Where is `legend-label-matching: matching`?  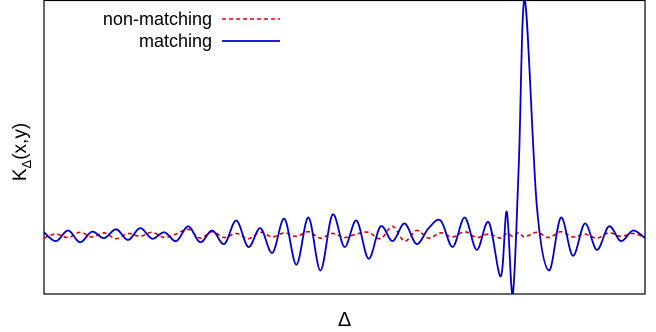
legend-label-matching: matching is located at coordinates (175, 41).